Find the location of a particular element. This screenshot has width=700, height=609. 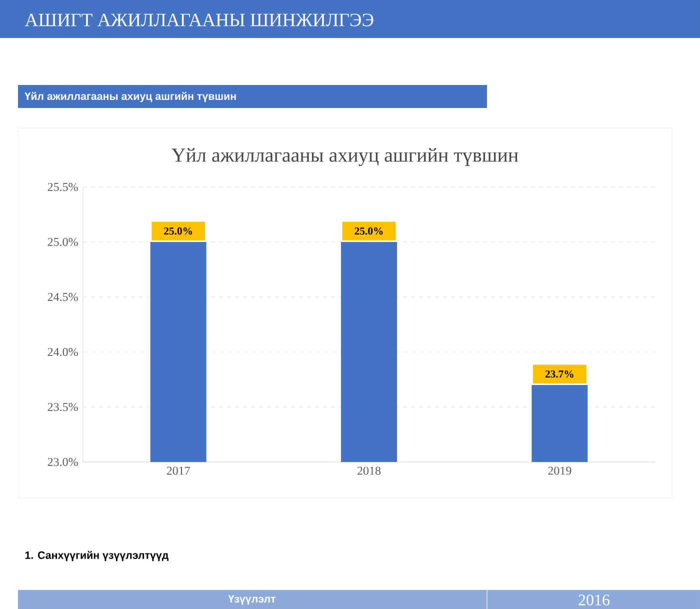

x-tick-label: 2018 is located at coordinates (369, 470).